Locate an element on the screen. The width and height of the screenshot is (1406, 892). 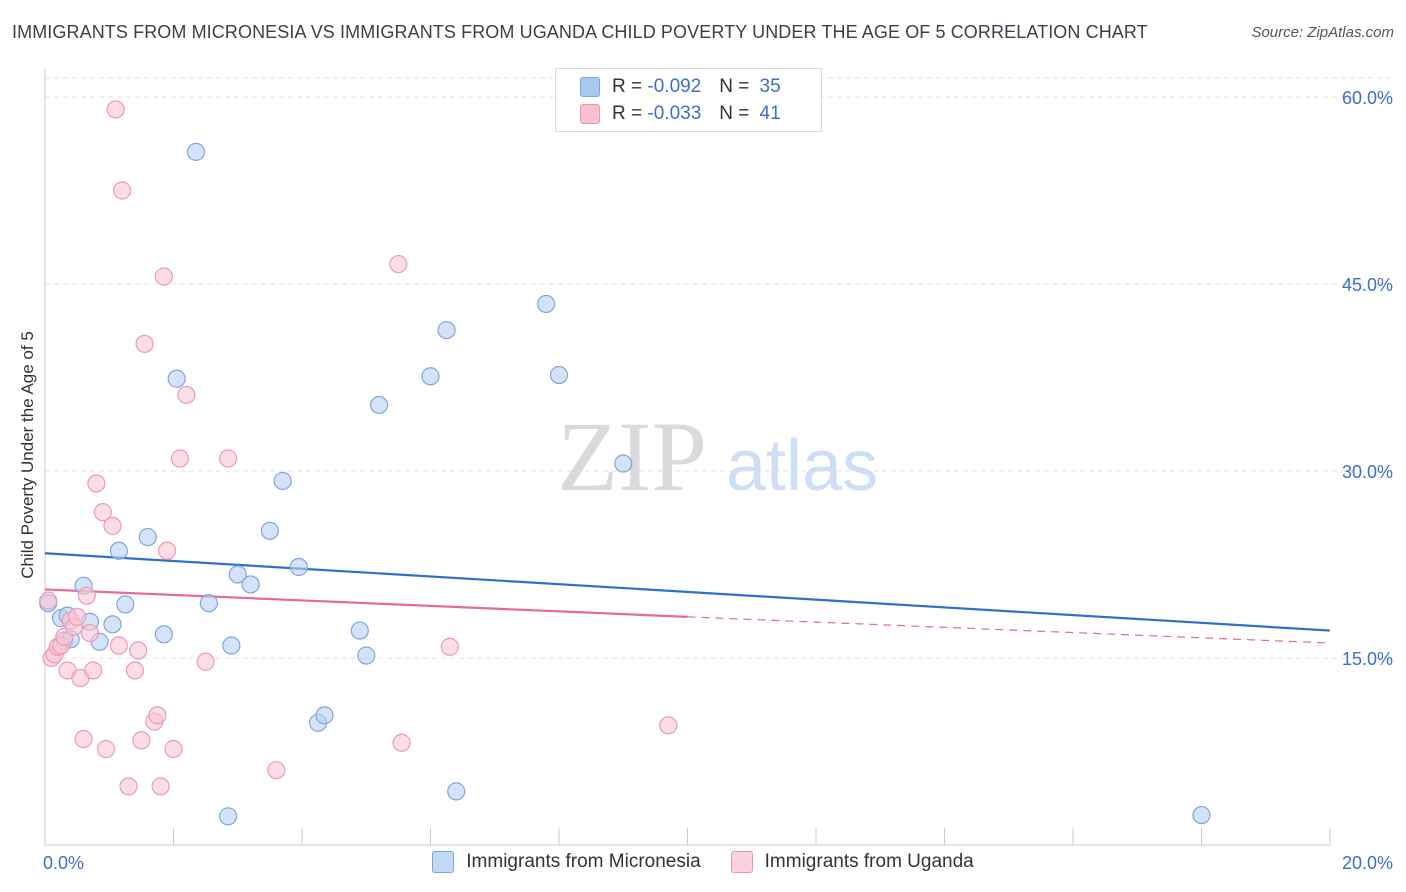
watermark: ZIP atlas is located at coordinates (717, 456).